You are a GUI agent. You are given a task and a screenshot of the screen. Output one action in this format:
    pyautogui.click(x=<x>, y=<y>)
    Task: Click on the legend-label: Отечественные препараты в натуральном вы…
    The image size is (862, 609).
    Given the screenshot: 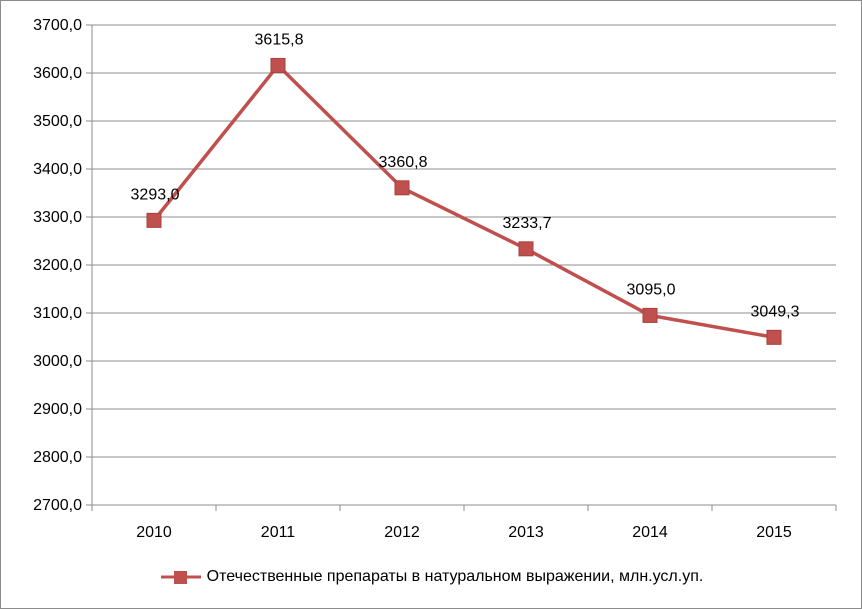 What is the action you would take?
    pyautogui.click(x=455, y=576)
    